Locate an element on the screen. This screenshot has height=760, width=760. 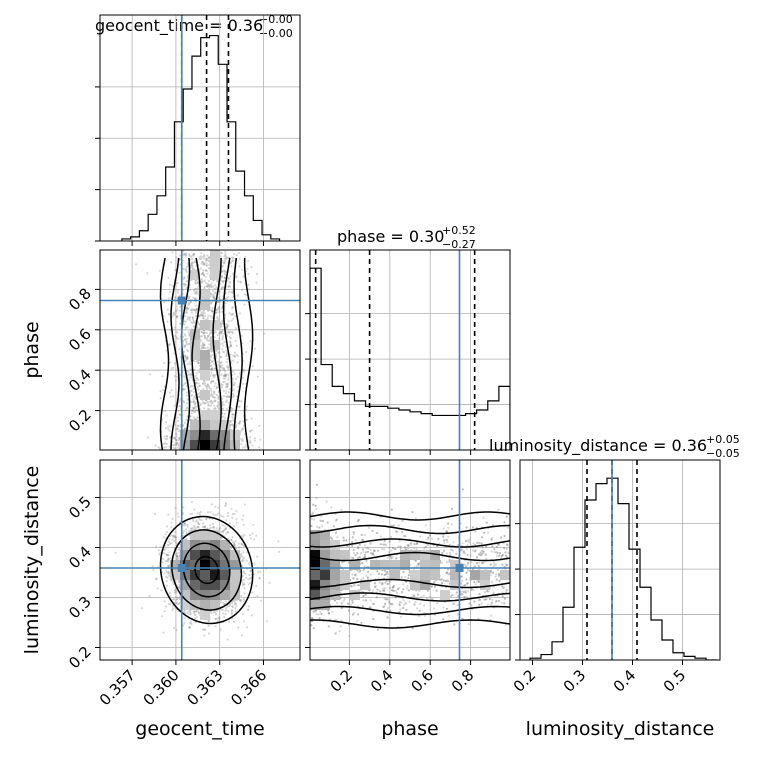
p10-sample-point-1926 is located at coordinates (166, 350).